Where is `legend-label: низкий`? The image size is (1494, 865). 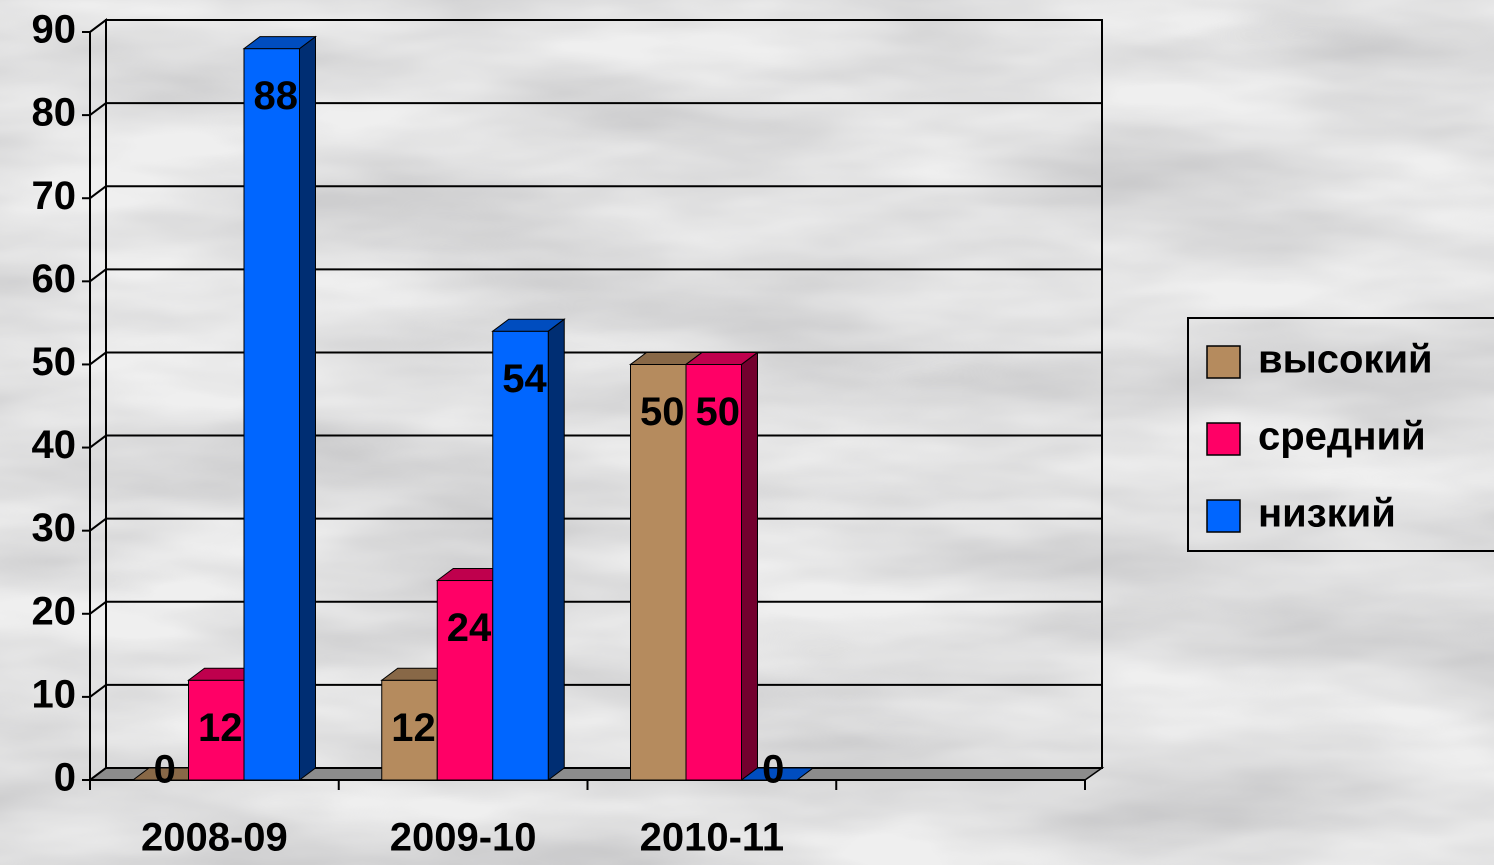
legend-label: низкий is located at coordinates (1327, 514).